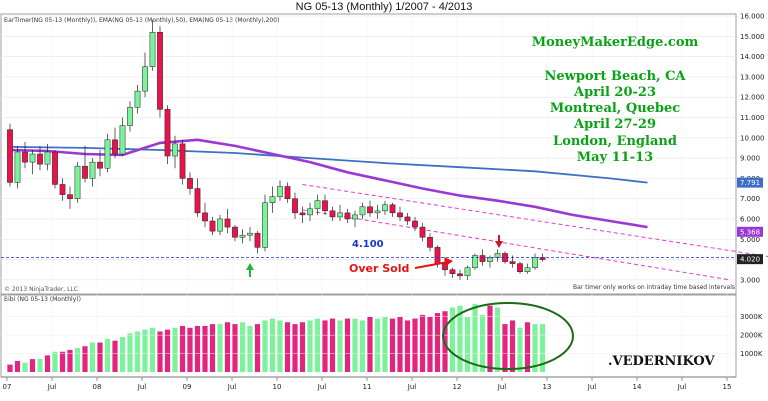 The height and width of the screenshot is (401, 768). What do you see at coordinates (752, 98) in the screenshot?
I see `y-tick-label: 12.000` at bounding box center [752, 98].